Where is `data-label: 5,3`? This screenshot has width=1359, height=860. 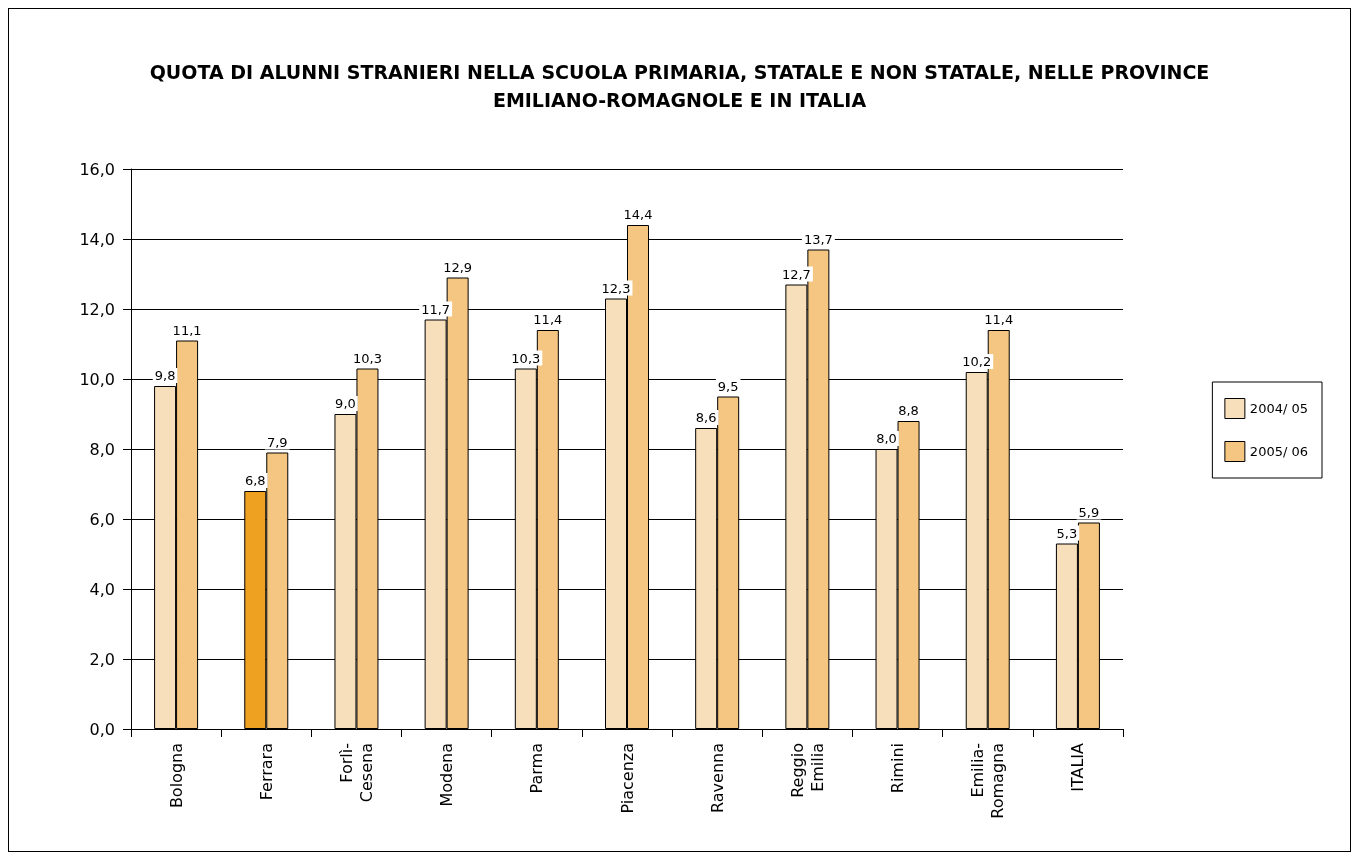 data-label: 5,3 is located at coordinates (1067, 533).